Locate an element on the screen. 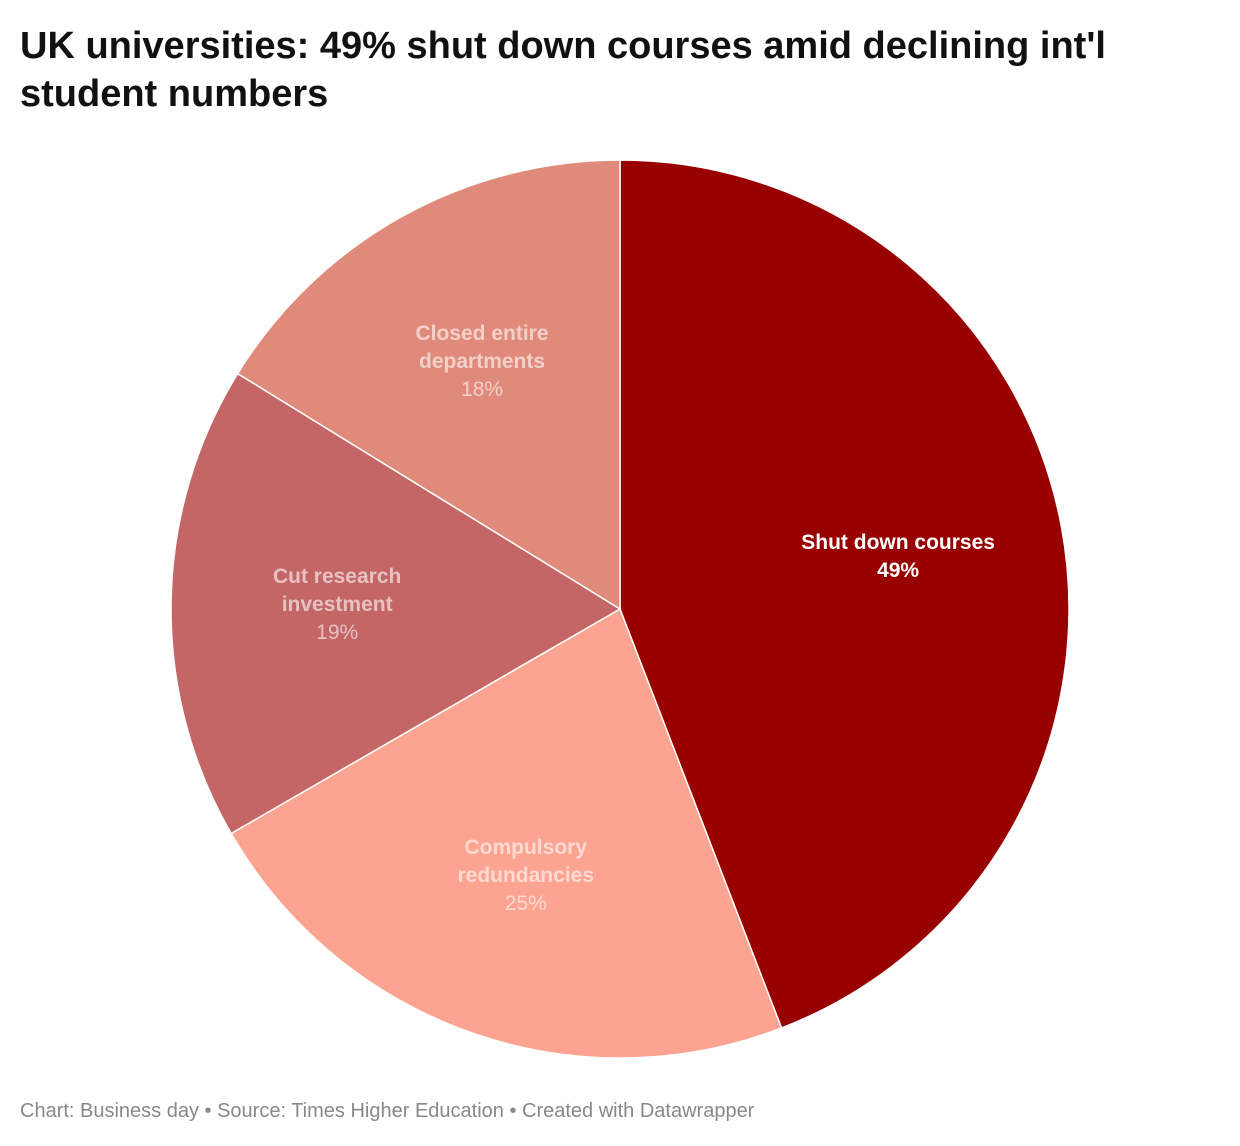 This screenshot has height=1146, width=1240. category-label: Cut research investment is located at coordinates (337, 590).